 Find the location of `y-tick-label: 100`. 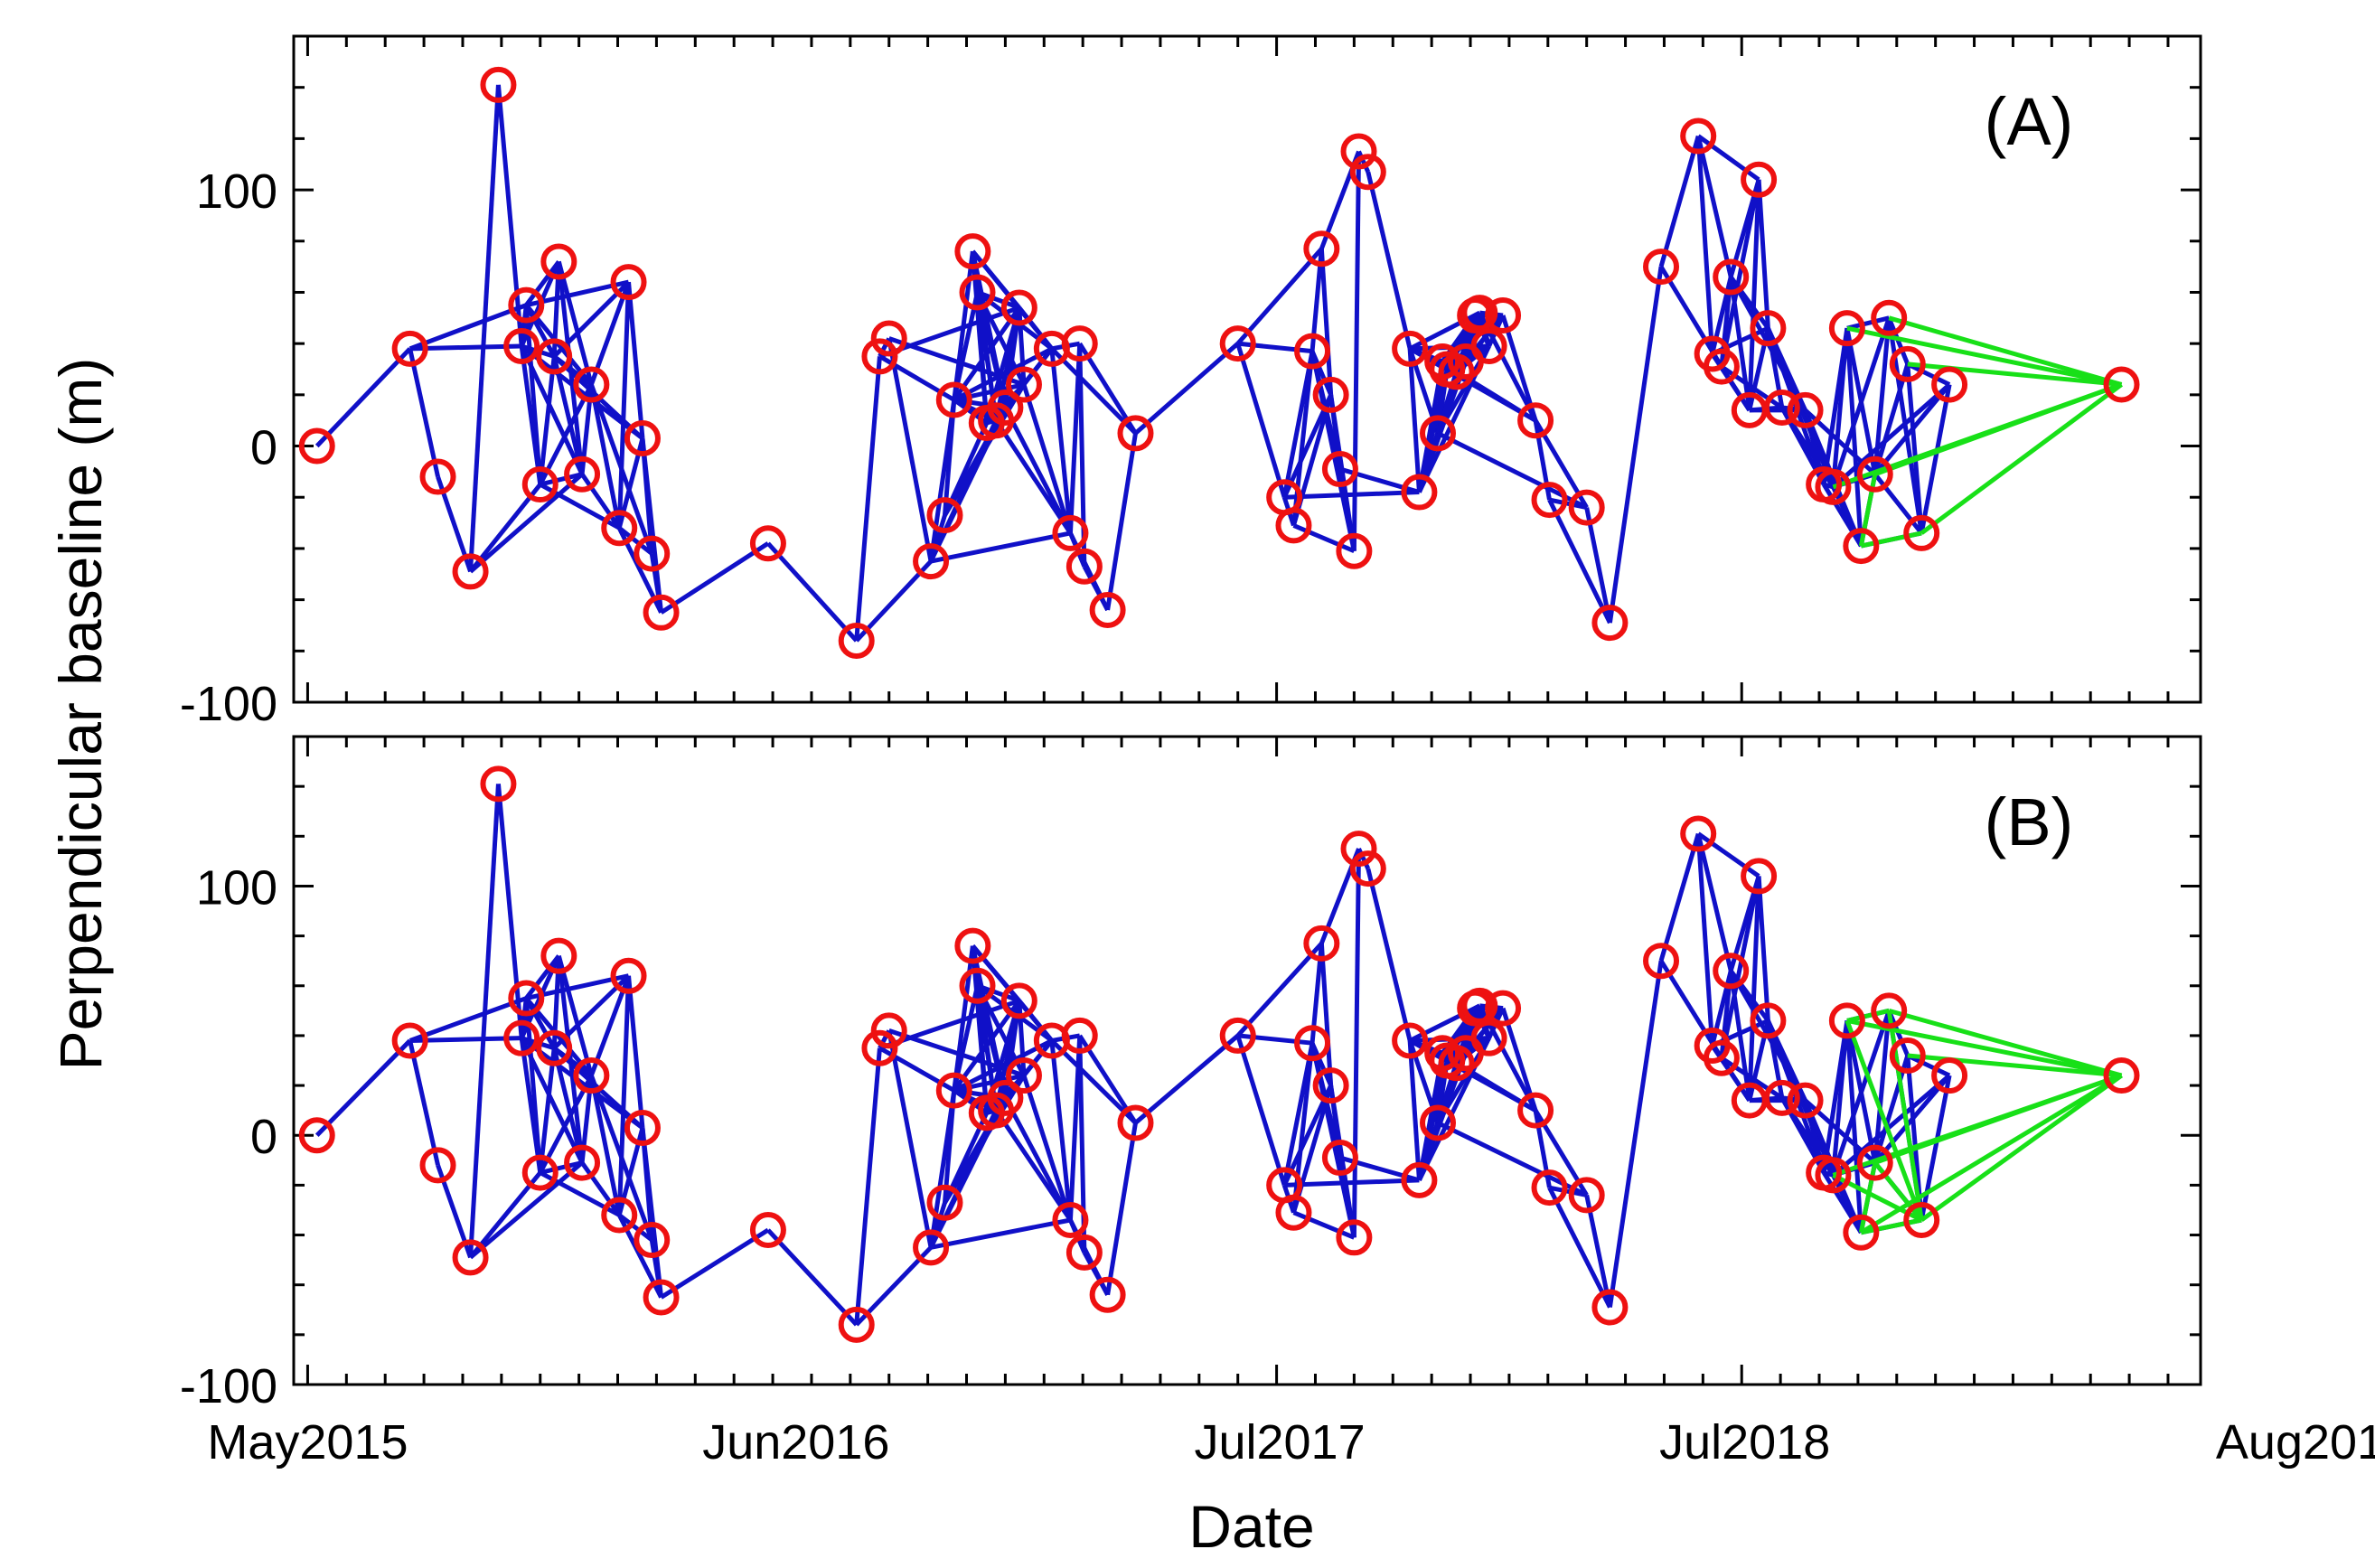

y-tick-label: 100 is located at coordinates (236, 887).